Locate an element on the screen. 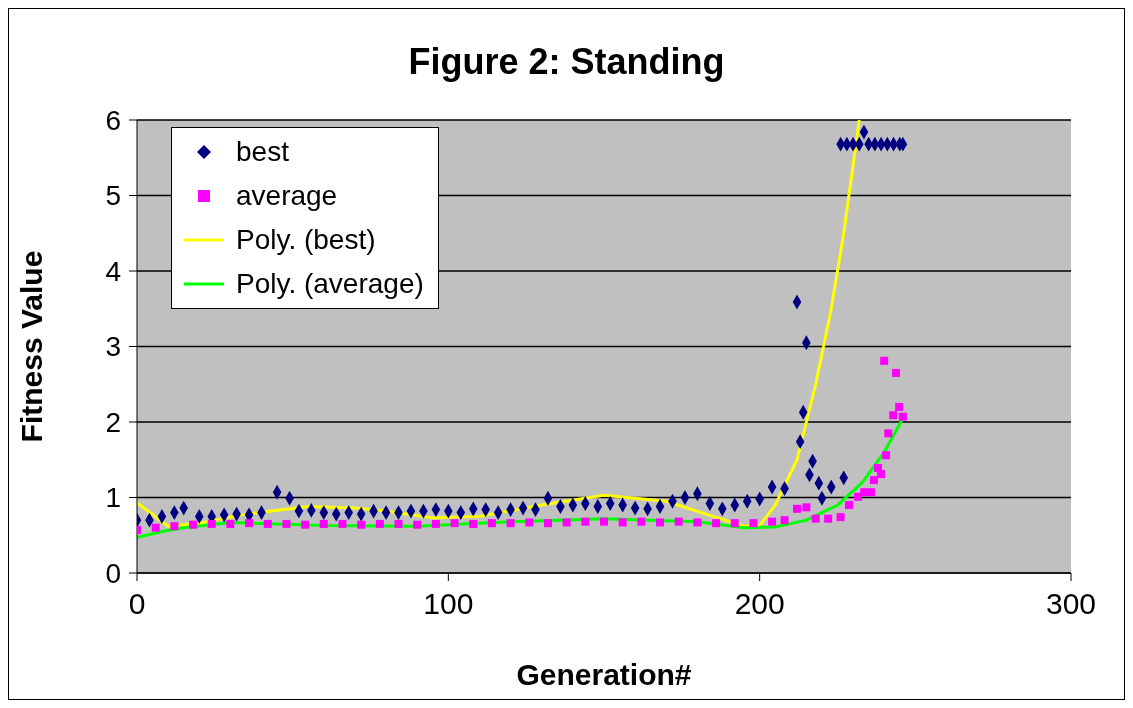 Image resolution: width=1133 pixels, height=708 pixels. legend-label: best is located at coordinates (262, 152).